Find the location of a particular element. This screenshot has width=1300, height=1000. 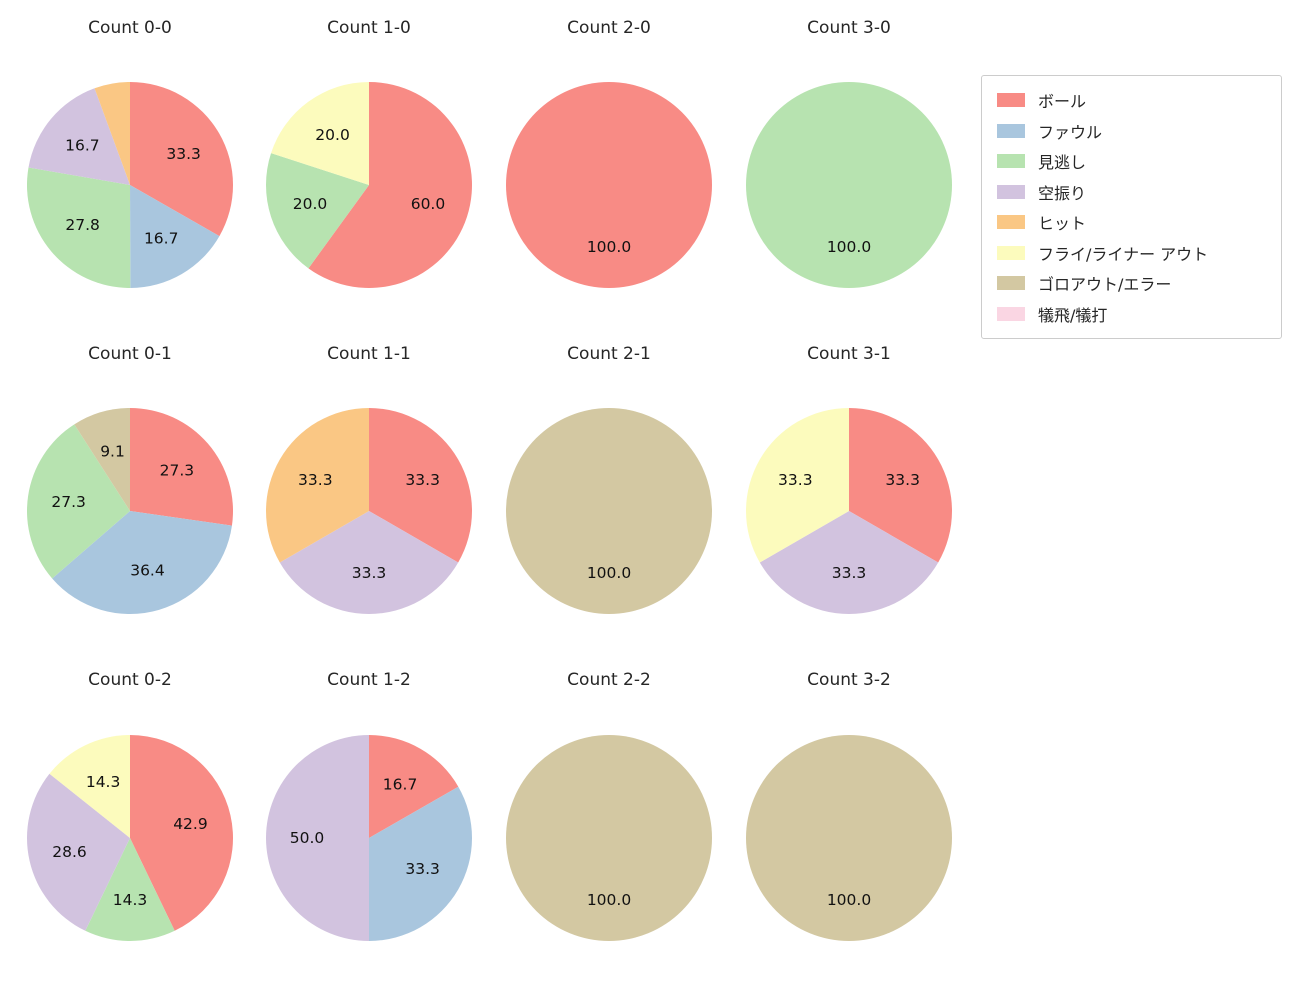

pie-chart-count-3-1: 33.3 33.3 33.3 is located at coordinates (849, 511).